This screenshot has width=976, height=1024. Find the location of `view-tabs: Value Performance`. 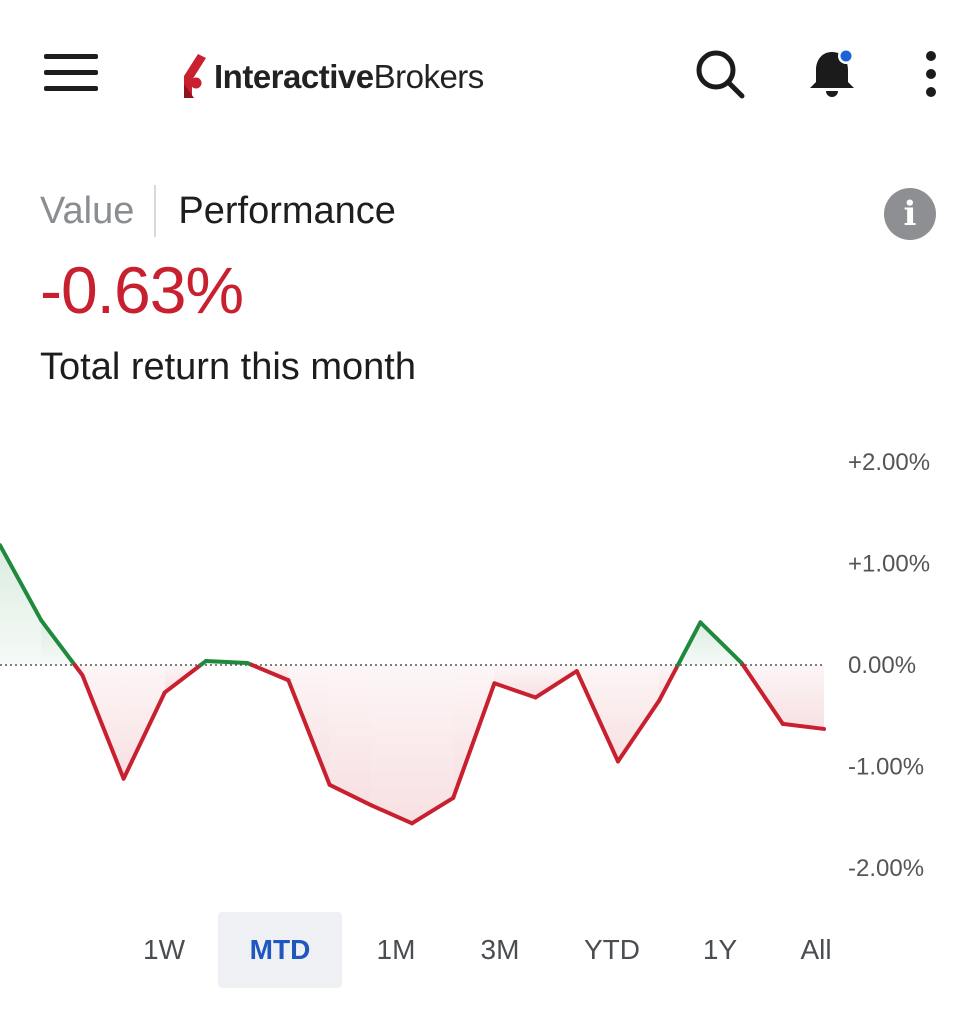

view-tabs: Value Performance is located at coordinates (218, 211).